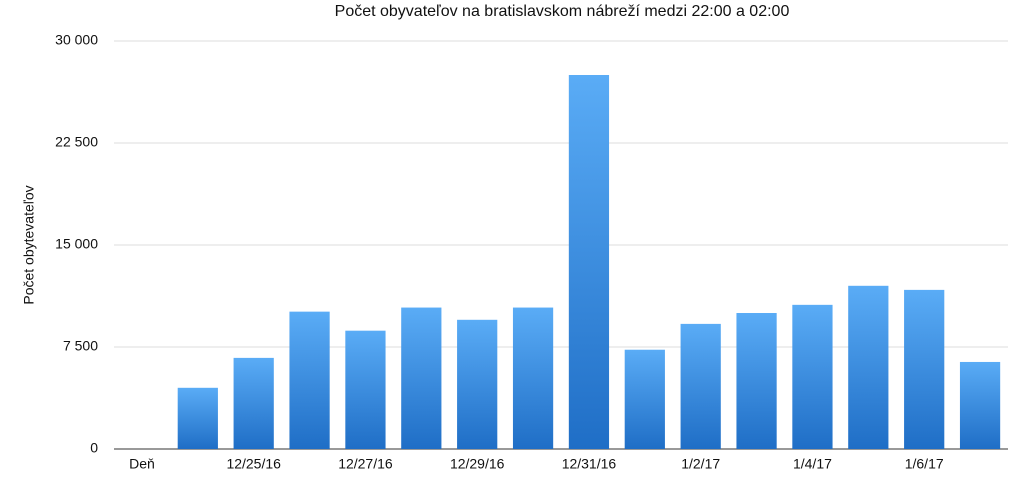  I want to click on y-axis-label: Počet obytevateľov, so click(29, 244).